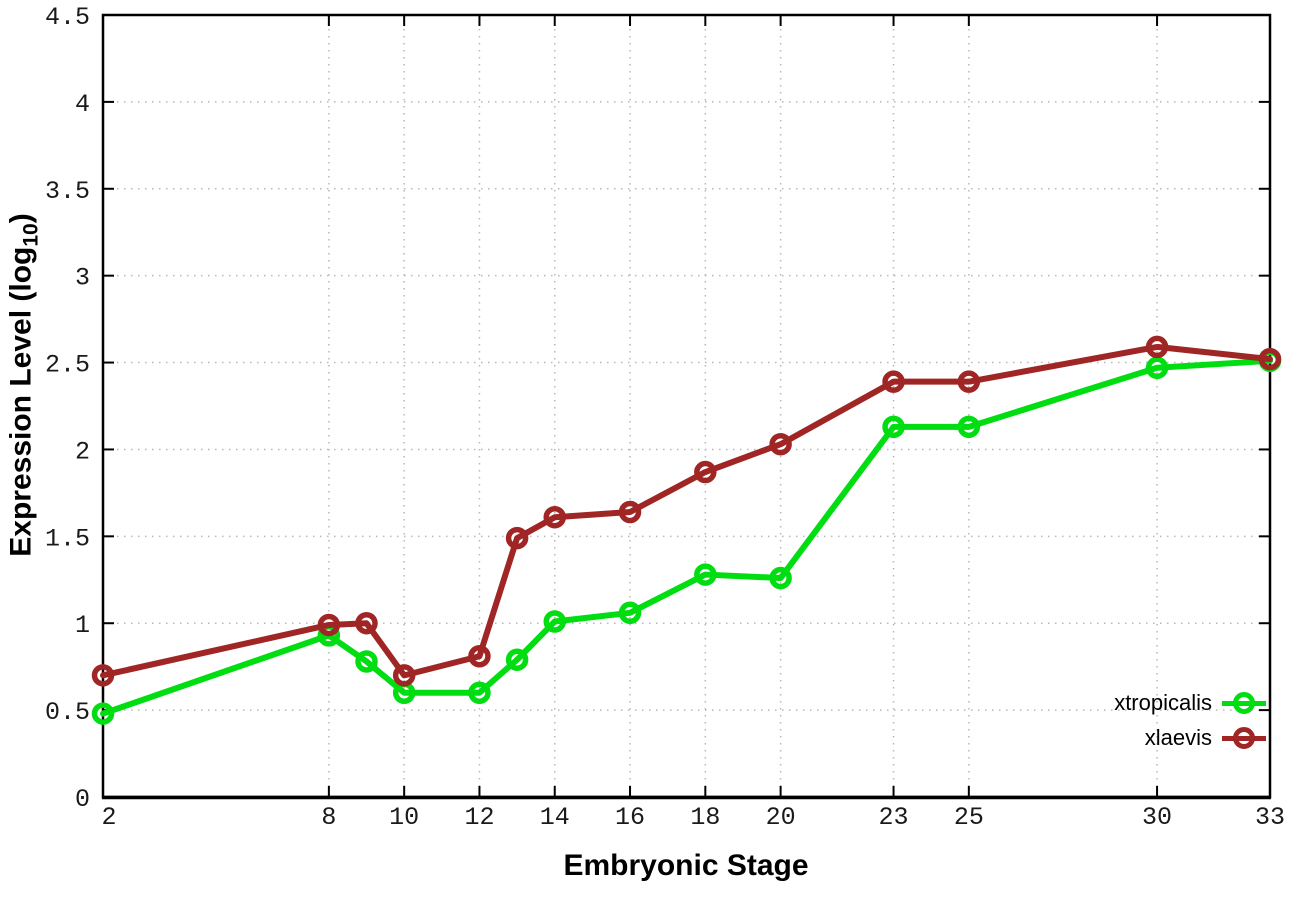 Image resolution: width=1296 pixels, height=907 pixels. I want to click on x-tick-label-10: 10, so click(404, 817).